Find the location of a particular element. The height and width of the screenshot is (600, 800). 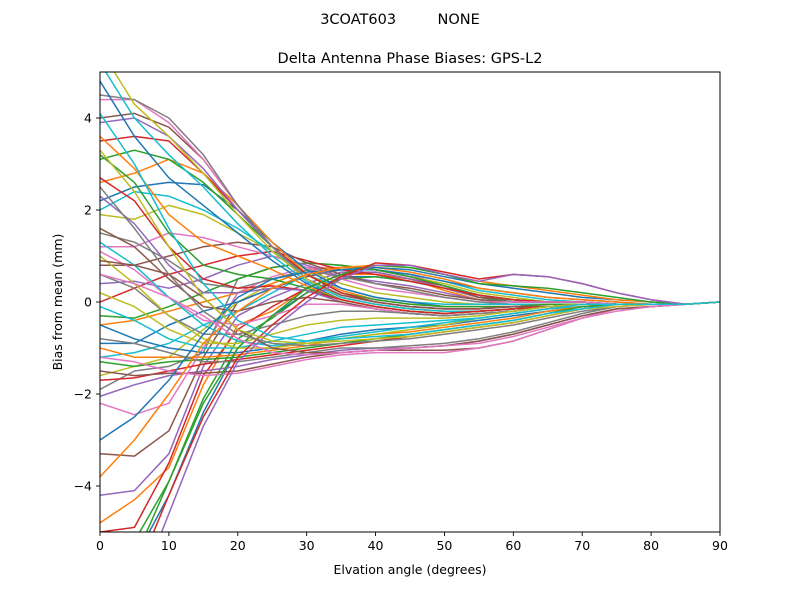

x-tick-label: 30 is located at coordinates (307, 545).